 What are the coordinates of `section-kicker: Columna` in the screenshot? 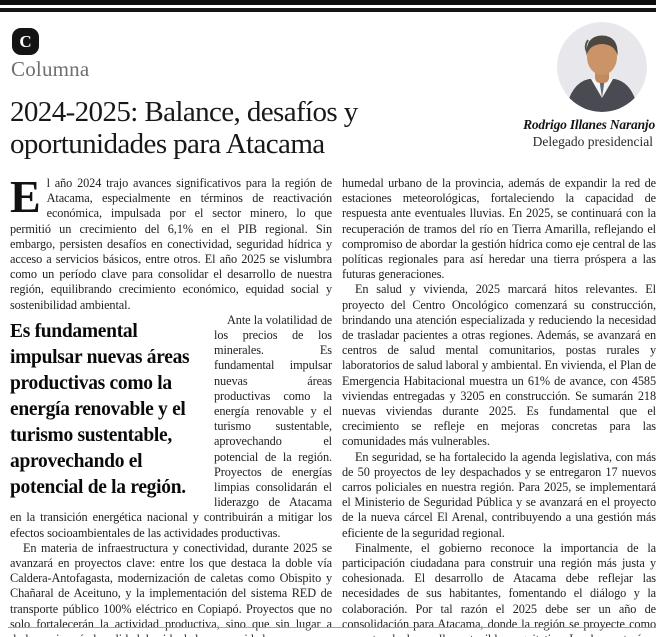 It's located at (50, 69).